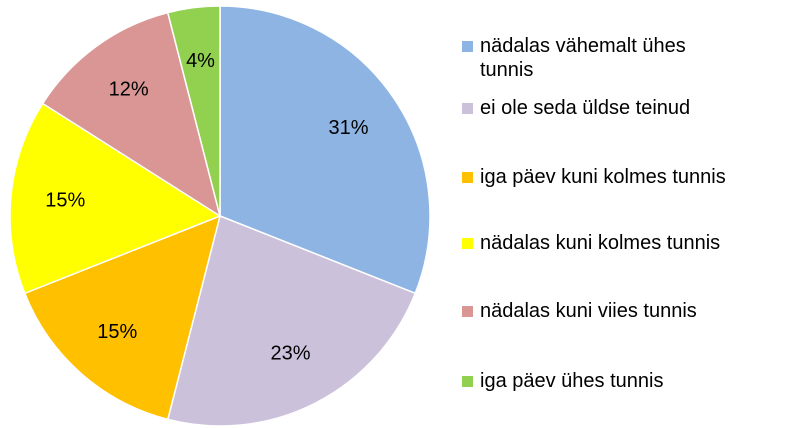 This screenshot has width=808, height=428. What do you see at coordinates (200, 61) in the screenshot?
I see `data-label: 4%` at bounding box center [200, 61].